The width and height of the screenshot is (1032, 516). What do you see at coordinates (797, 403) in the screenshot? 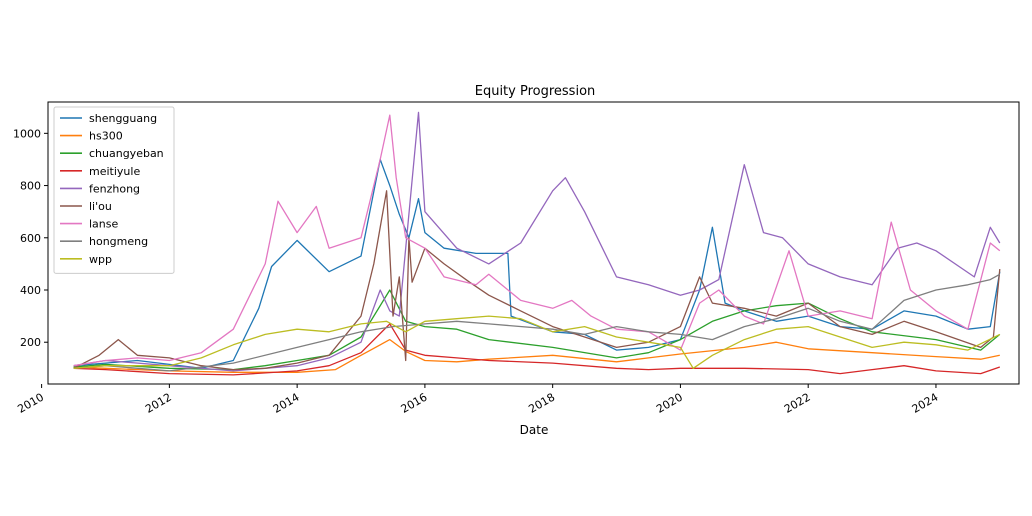
I see `x-tick-label: 2022` at bounding box center [797, 403].